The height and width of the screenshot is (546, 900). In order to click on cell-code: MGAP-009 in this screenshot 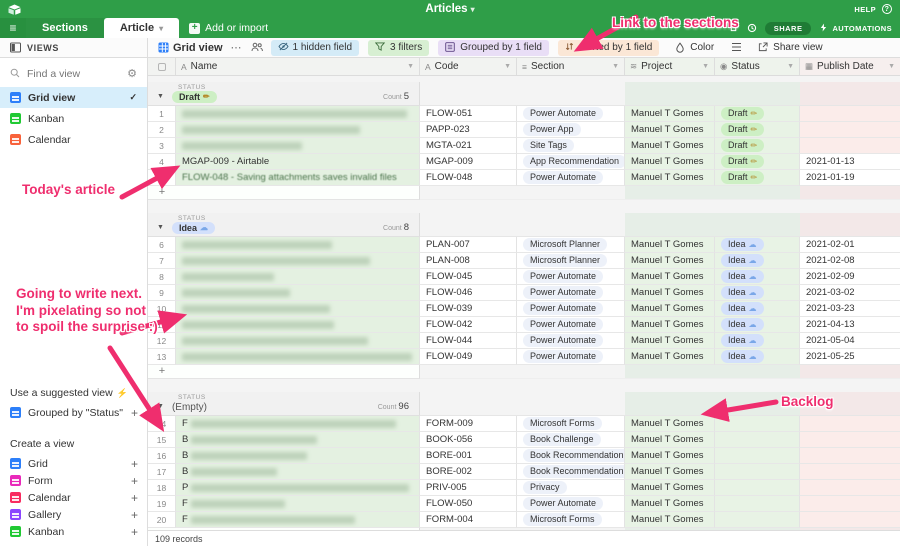, I will do `click(468, 162)`.